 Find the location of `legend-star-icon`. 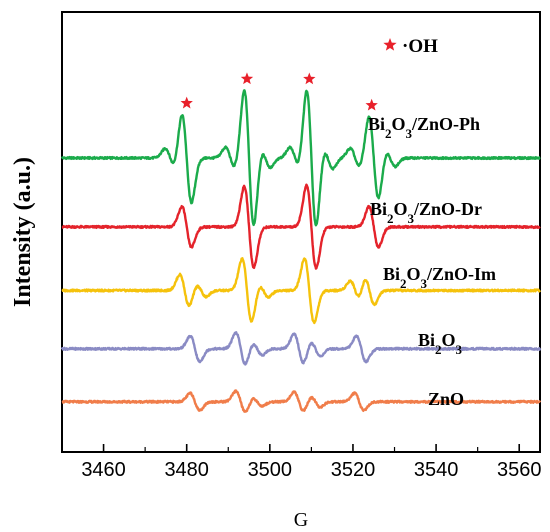

legend-star-icon is located at coordinates (390, 44).